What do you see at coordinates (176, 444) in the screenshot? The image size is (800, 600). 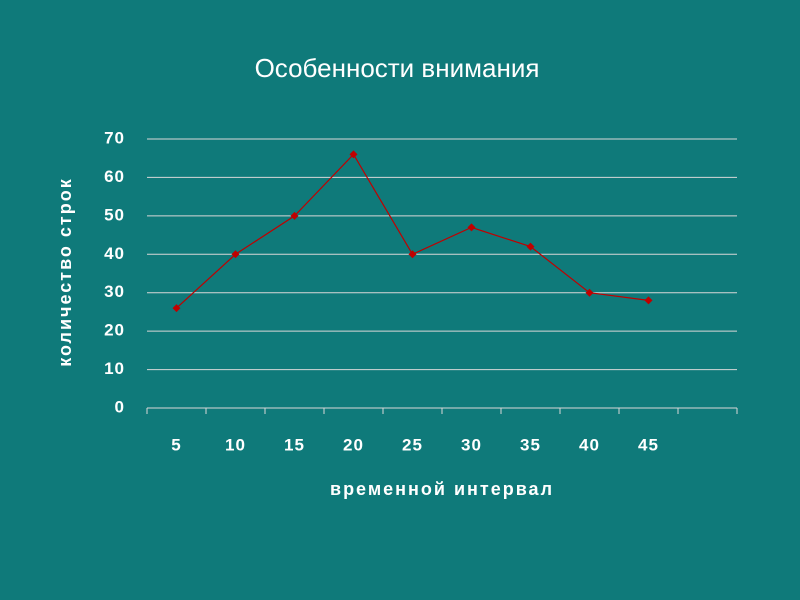 I see `x-tick-label: 5` at bounding box center [176, 444].